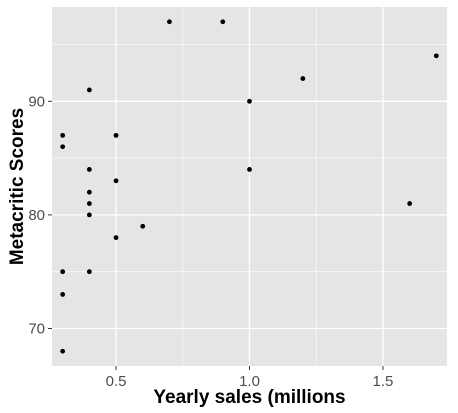  What do you see at coordinates (116, 381) in the screenshot?
I see `x-tick-label: 0.5` at bounding box center [116, 381].